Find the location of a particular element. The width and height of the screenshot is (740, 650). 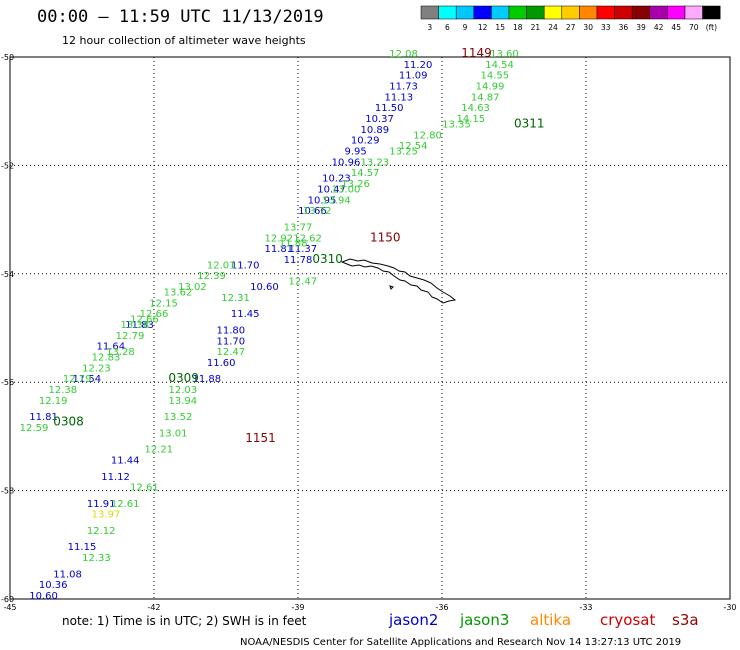

scale-label: 15 is located at coordinates (500, 27).